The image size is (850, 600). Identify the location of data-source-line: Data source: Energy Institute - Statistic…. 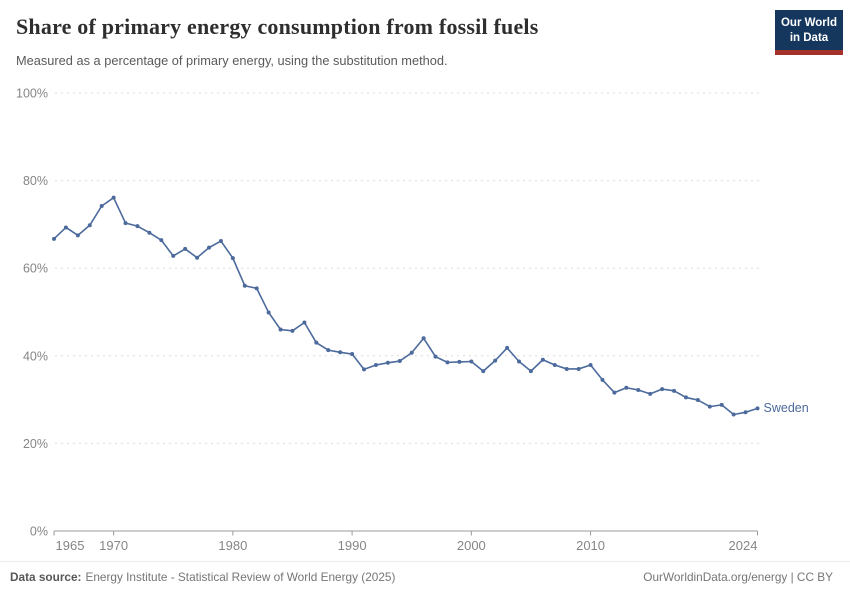
(202, 577).